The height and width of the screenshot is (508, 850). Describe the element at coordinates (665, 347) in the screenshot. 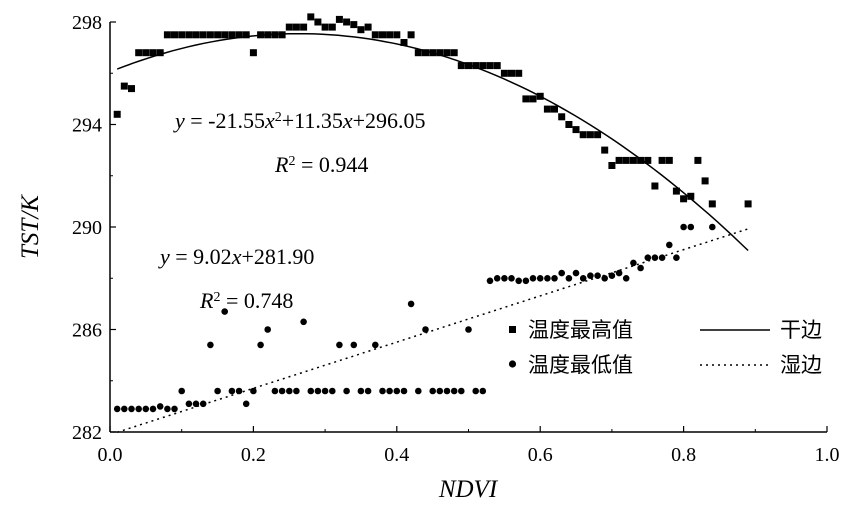

I see `legend: 温度最高值 温度最低值 干边 湿边` at that location.